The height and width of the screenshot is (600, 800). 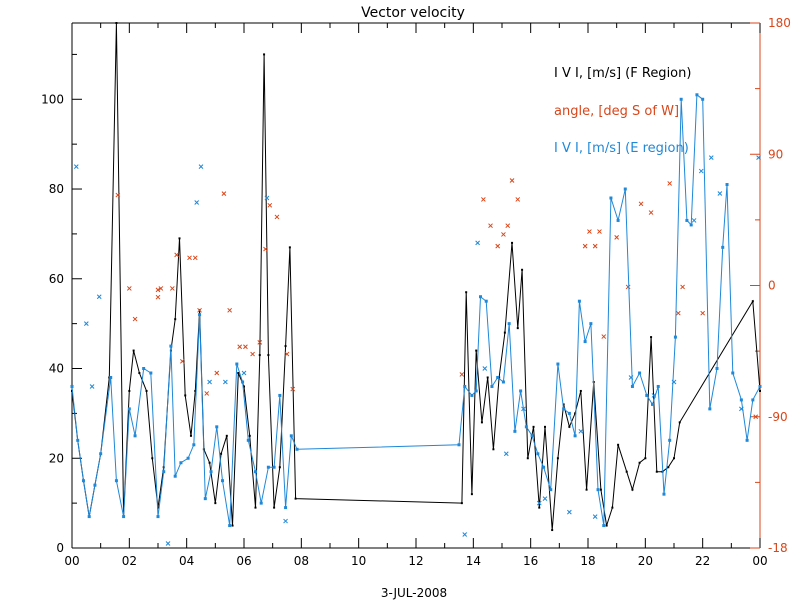 I want to click on y-left-tick-label: 0, so click(x=60, y=548).